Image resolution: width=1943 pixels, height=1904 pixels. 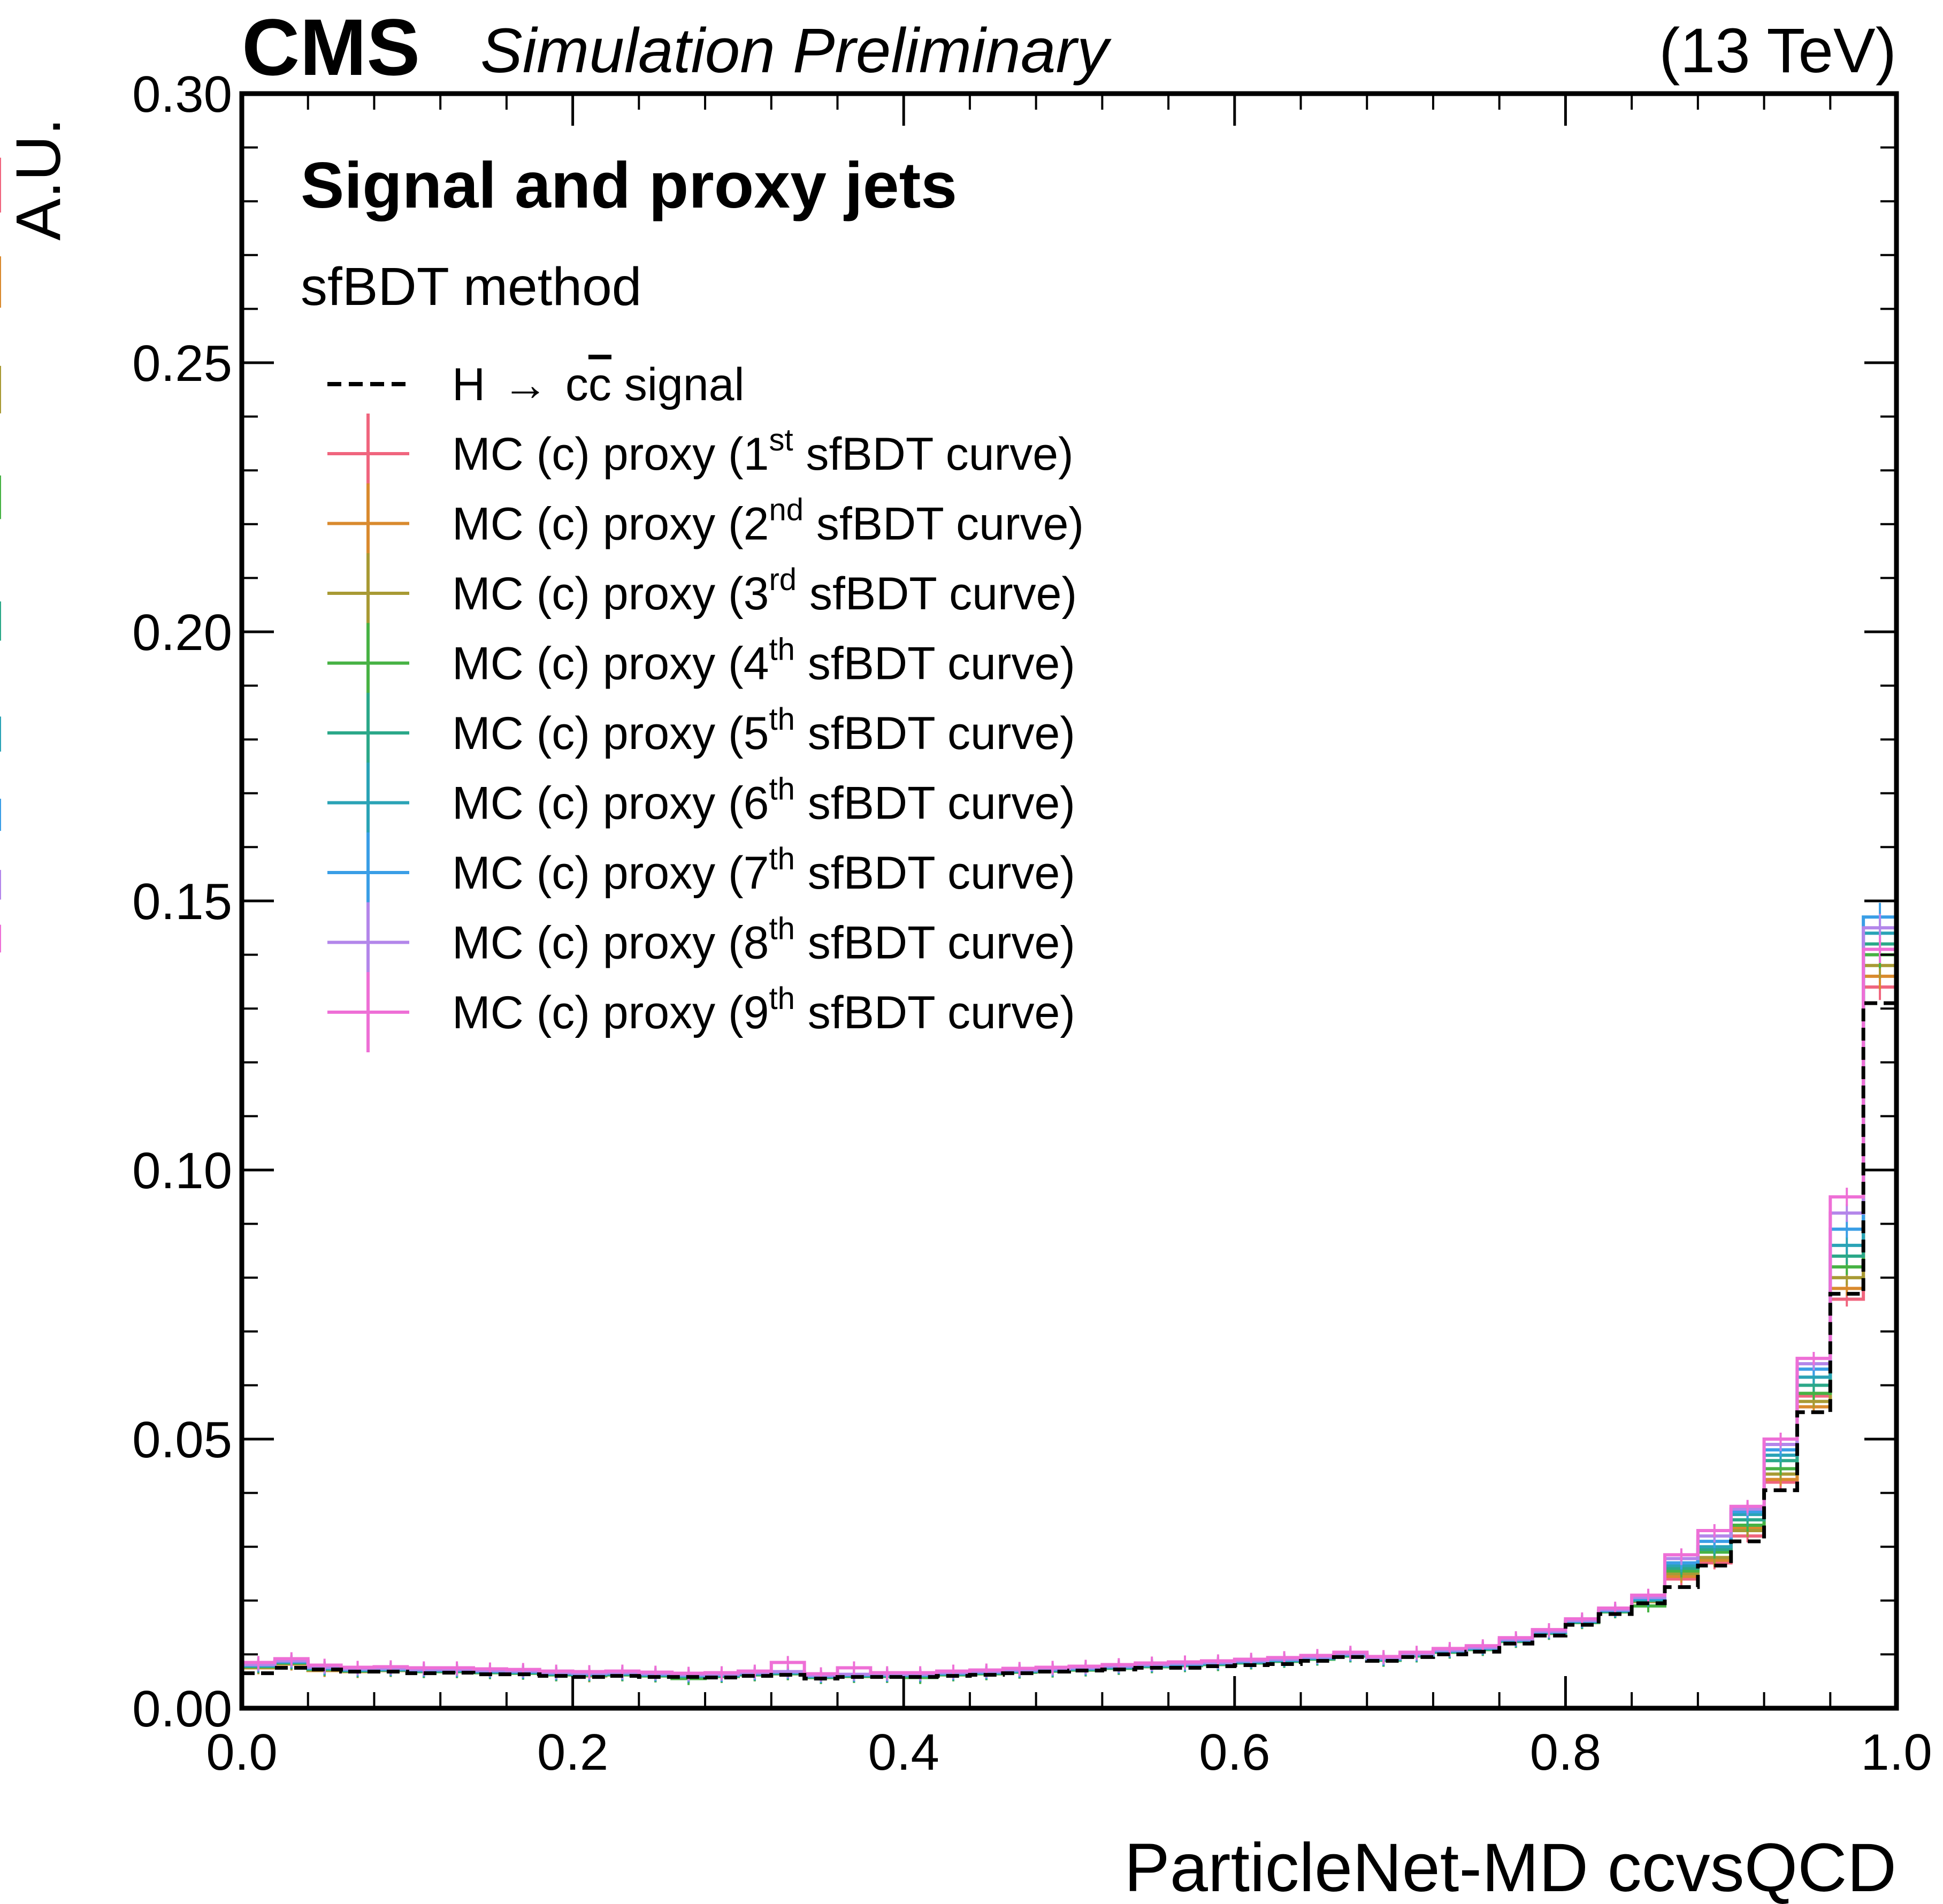 I want to click on legend-entry-4: MC (c) proxy (4th sfBDT curve), so click(x=701, y=663).